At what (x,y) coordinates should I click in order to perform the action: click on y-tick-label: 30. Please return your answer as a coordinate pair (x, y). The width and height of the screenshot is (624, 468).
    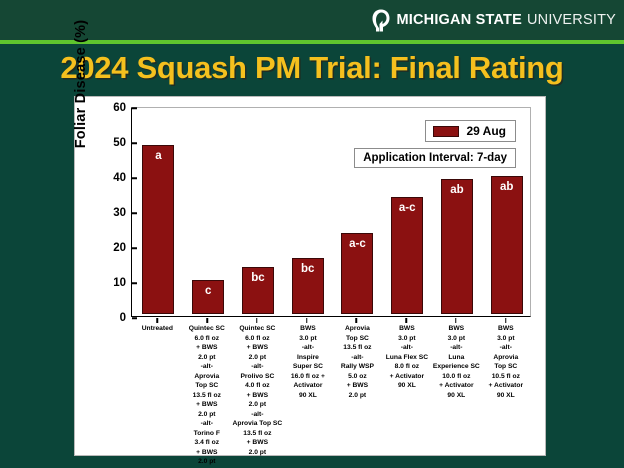
    Looking at the image, I should click on (119, 213).